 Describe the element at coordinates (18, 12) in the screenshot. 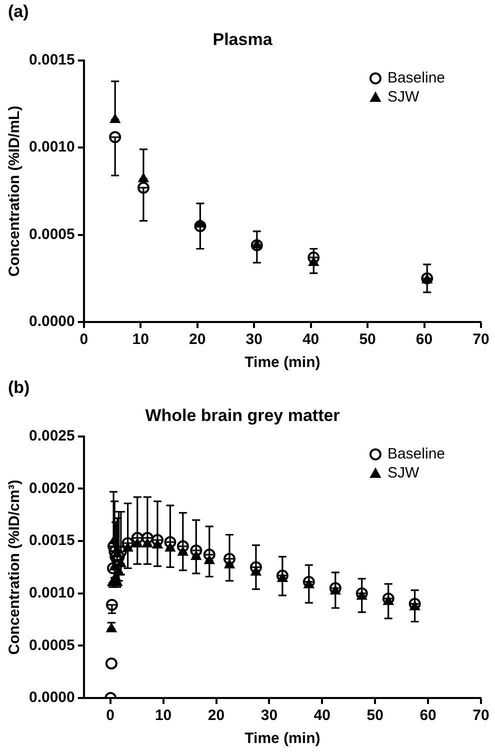

I see `text: (a)` at that location.